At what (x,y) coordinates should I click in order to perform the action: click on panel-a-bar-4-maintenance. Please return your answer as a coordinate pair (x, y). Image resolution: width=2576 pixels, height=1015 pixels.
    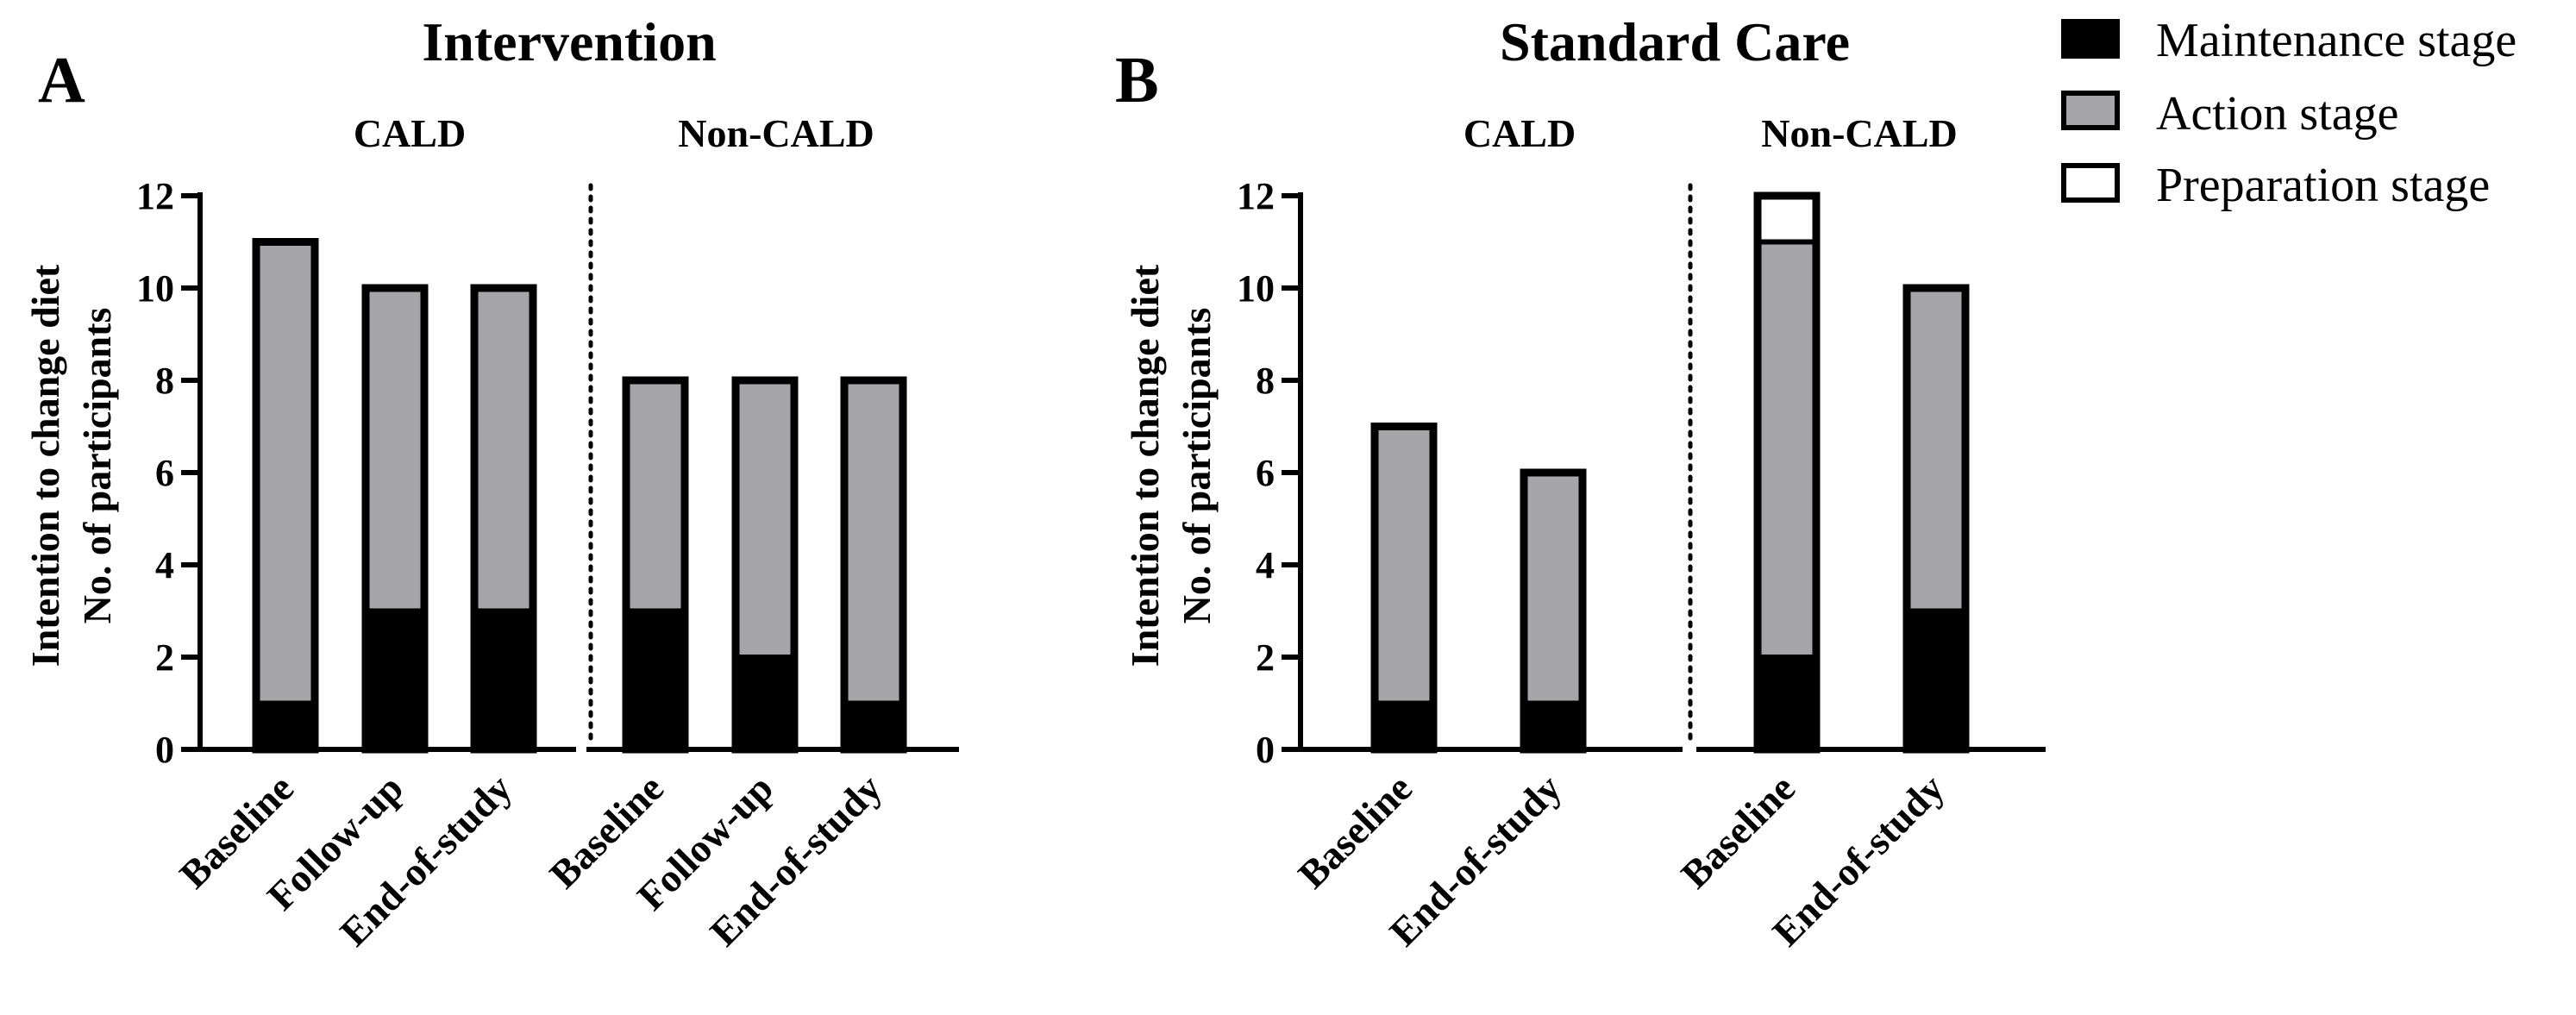
    Looking at the image, I should click on (765, 703).